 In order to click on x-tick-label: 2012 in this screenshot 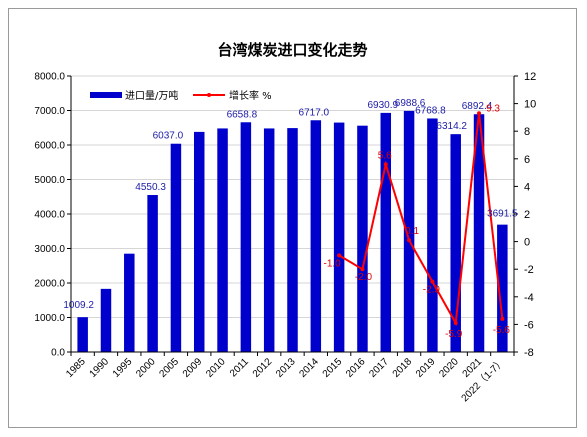, I will do `click(263, 368)`.